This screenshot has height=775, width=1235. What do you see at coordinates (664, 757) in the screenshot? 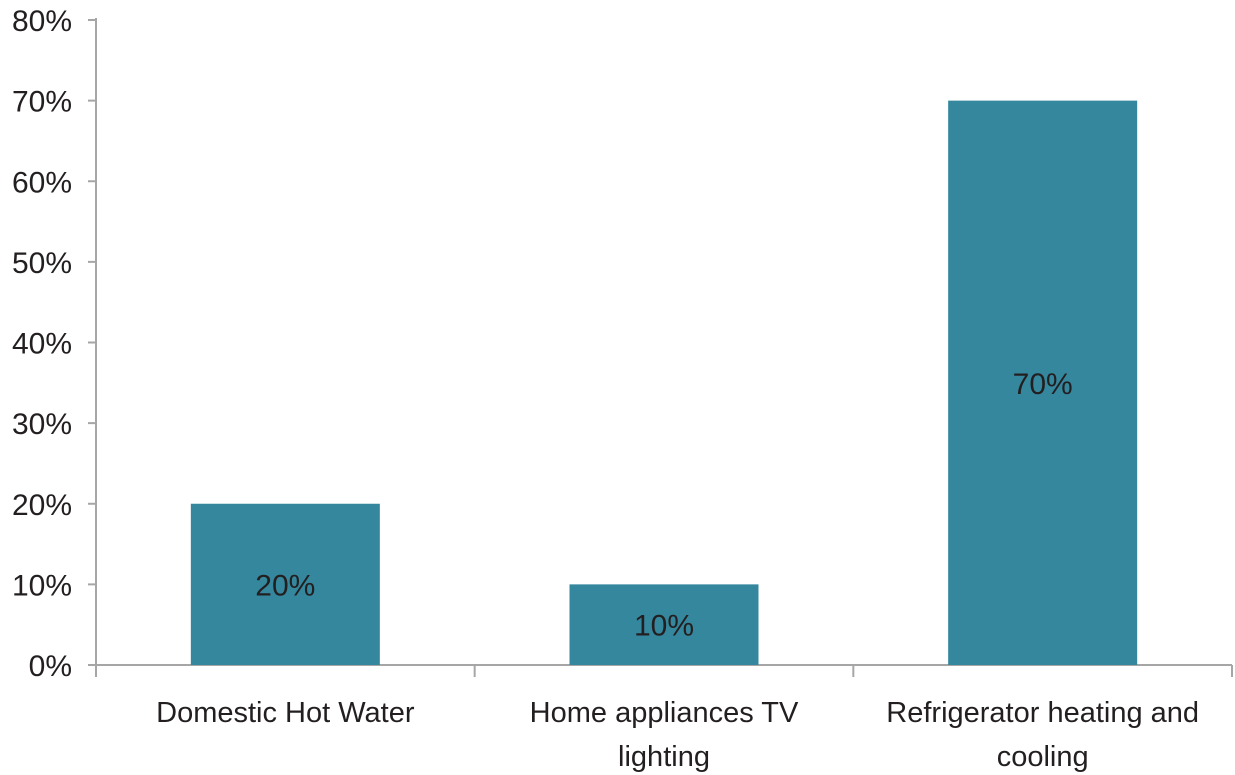
I see `category-label-line: lighting` at bounding box center [664, 757].